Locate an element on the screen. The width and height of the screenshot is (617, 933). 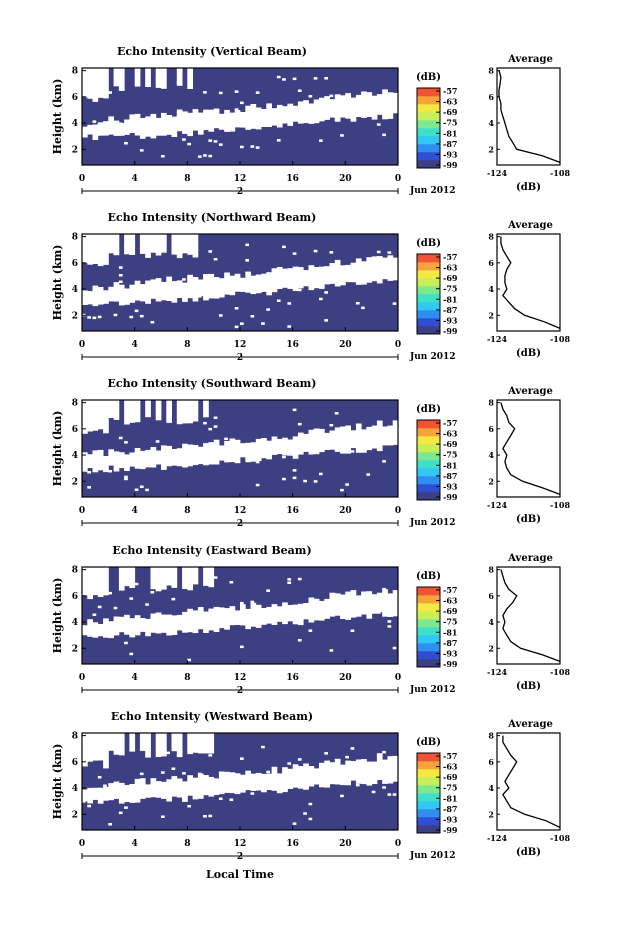
y-tick-label: 2 is located at coordinates (75, 150).